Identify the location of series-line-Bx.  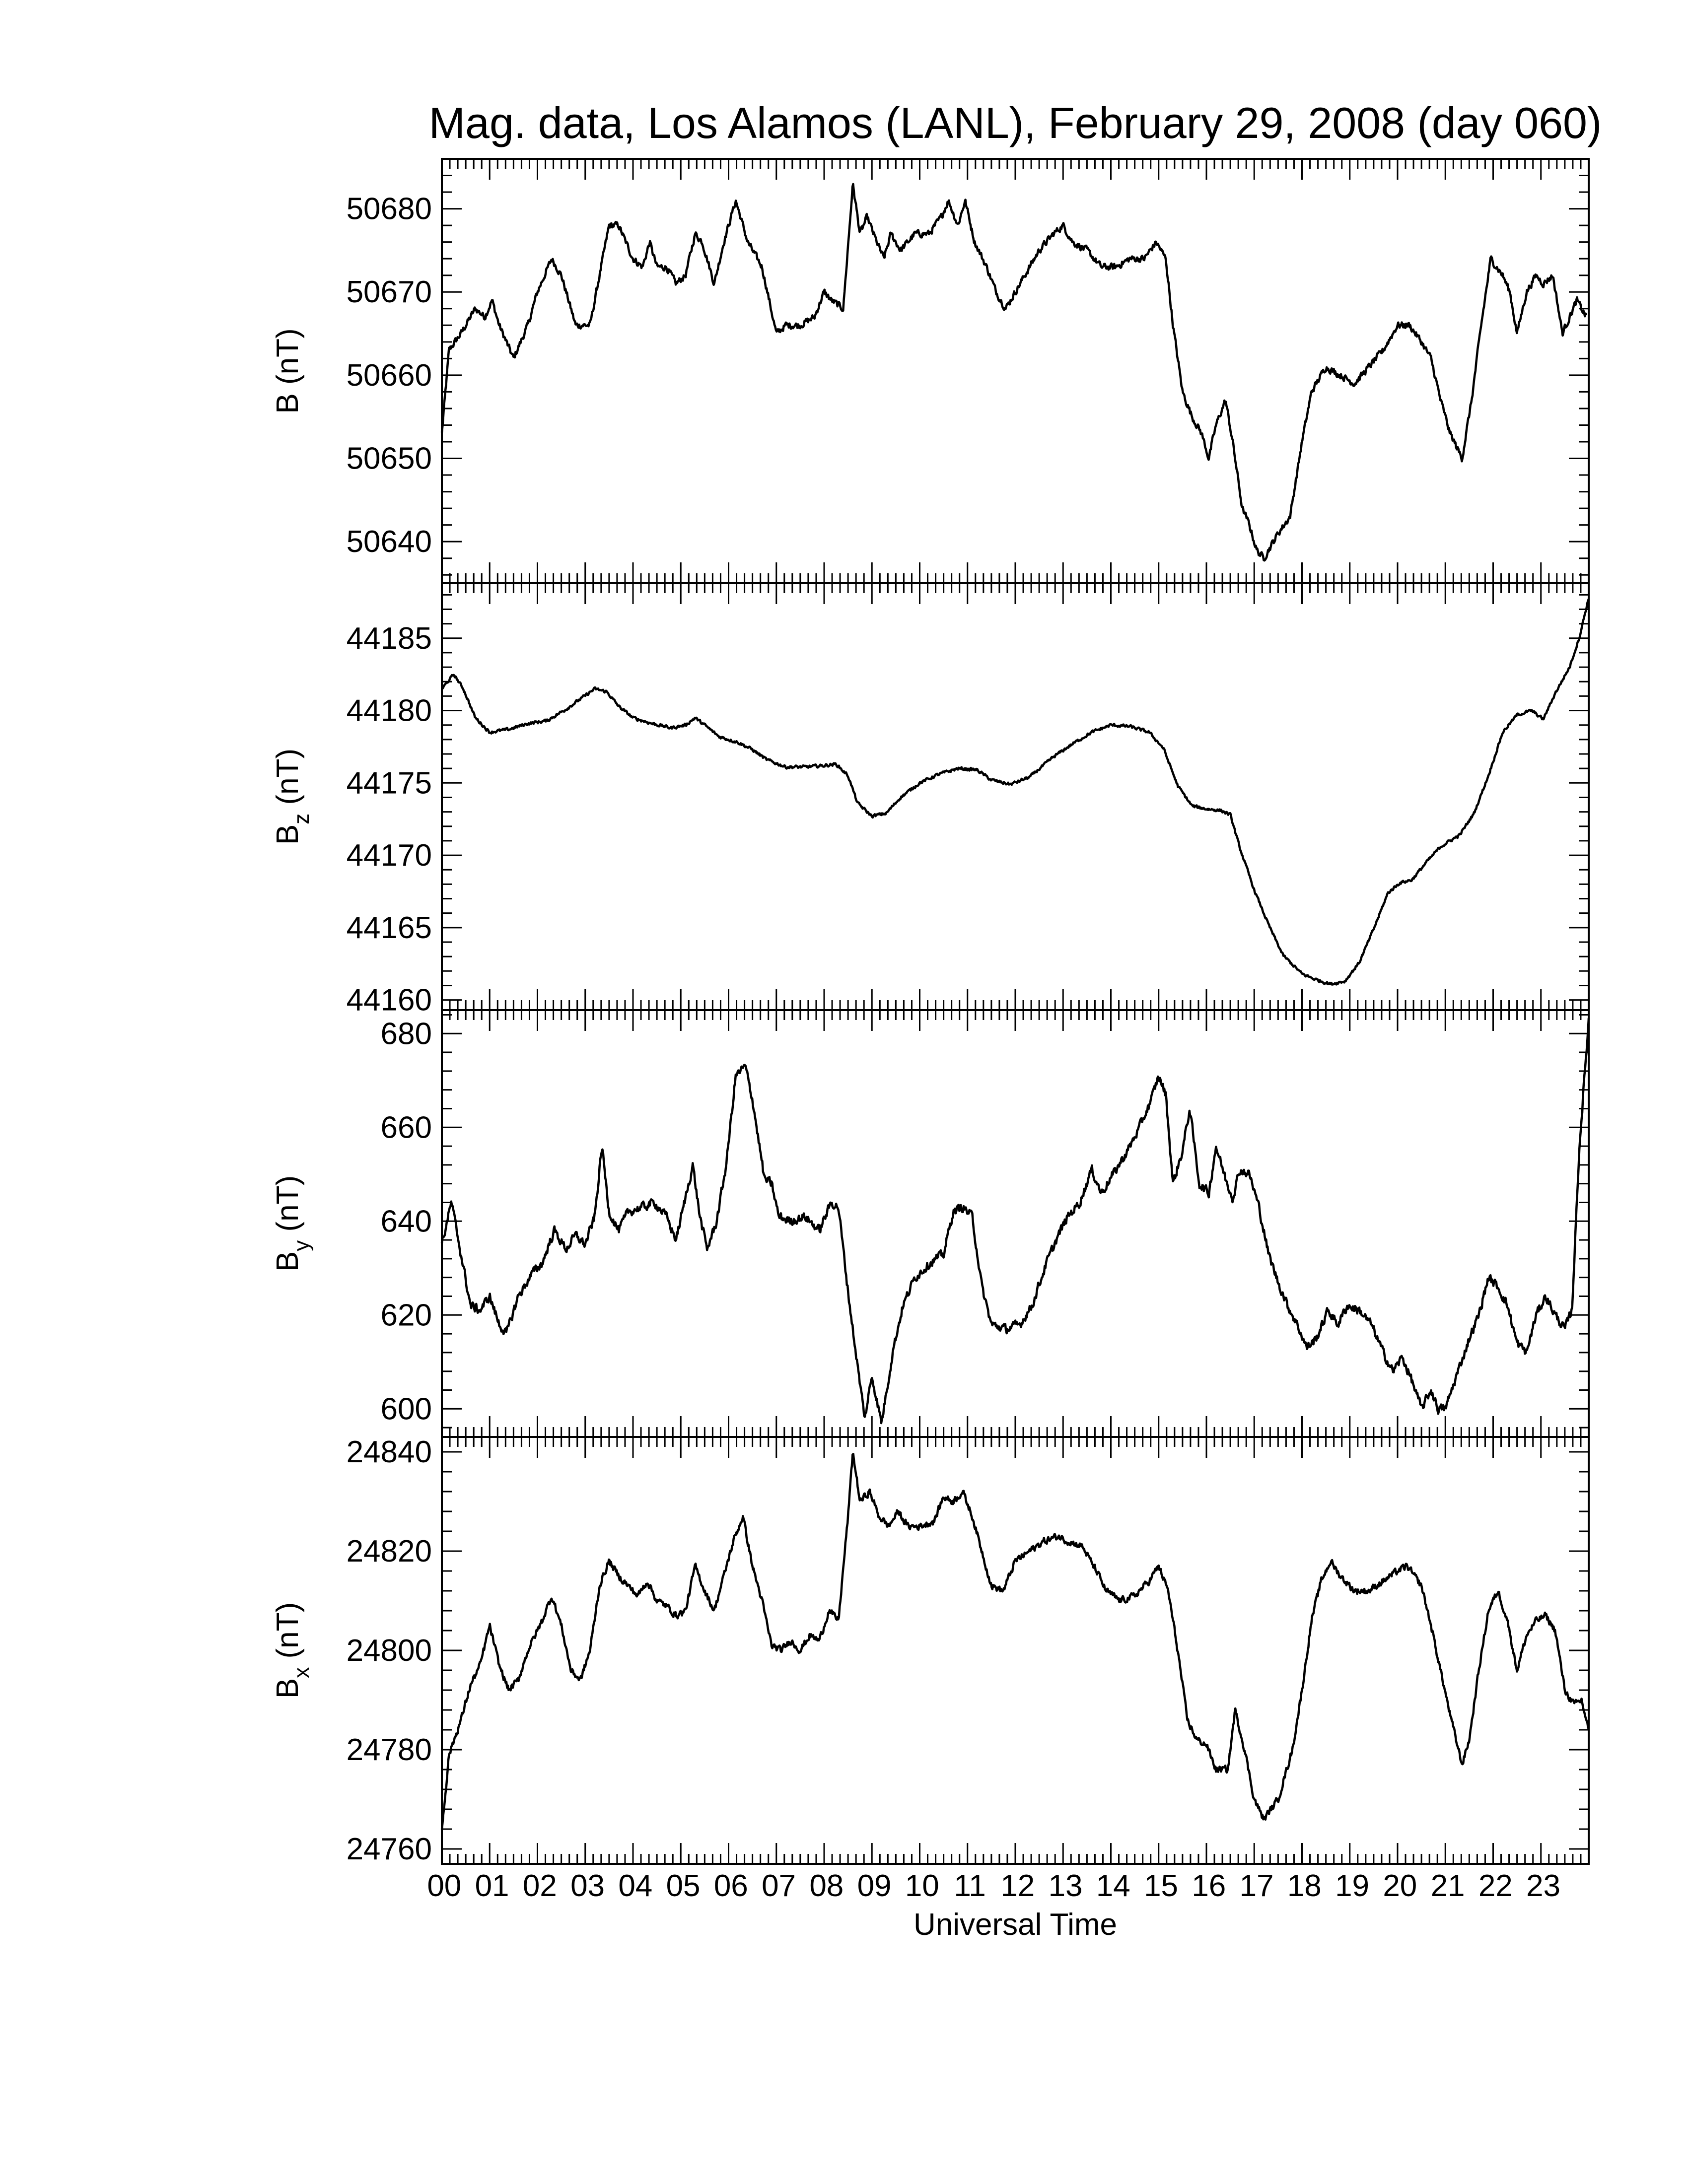
(1015, 1641).